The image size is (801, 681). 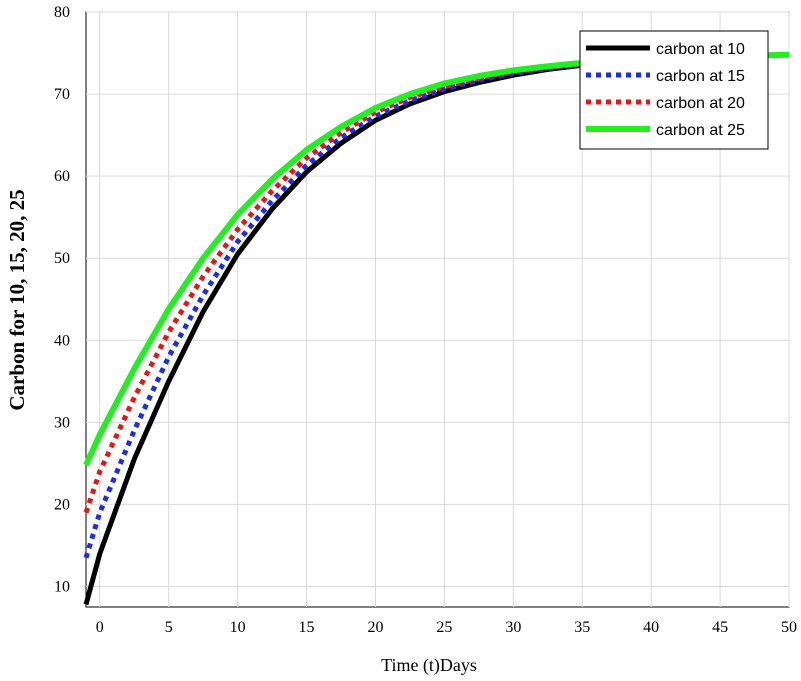 What do you see at coordinates (62, 586) in the screenshot?
I see `y-tick-label: 10` at bounding box center [62, 586].